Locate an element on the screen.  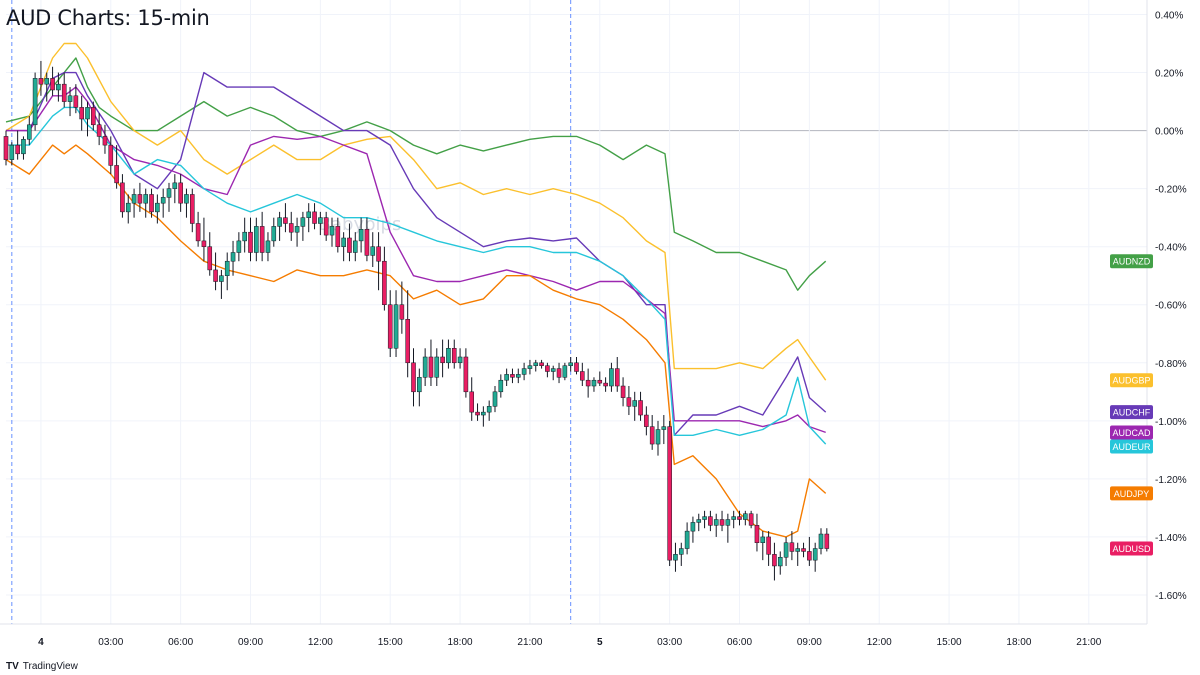
series-tag-label: AUDUSD is located at coordinates (1131, 549).